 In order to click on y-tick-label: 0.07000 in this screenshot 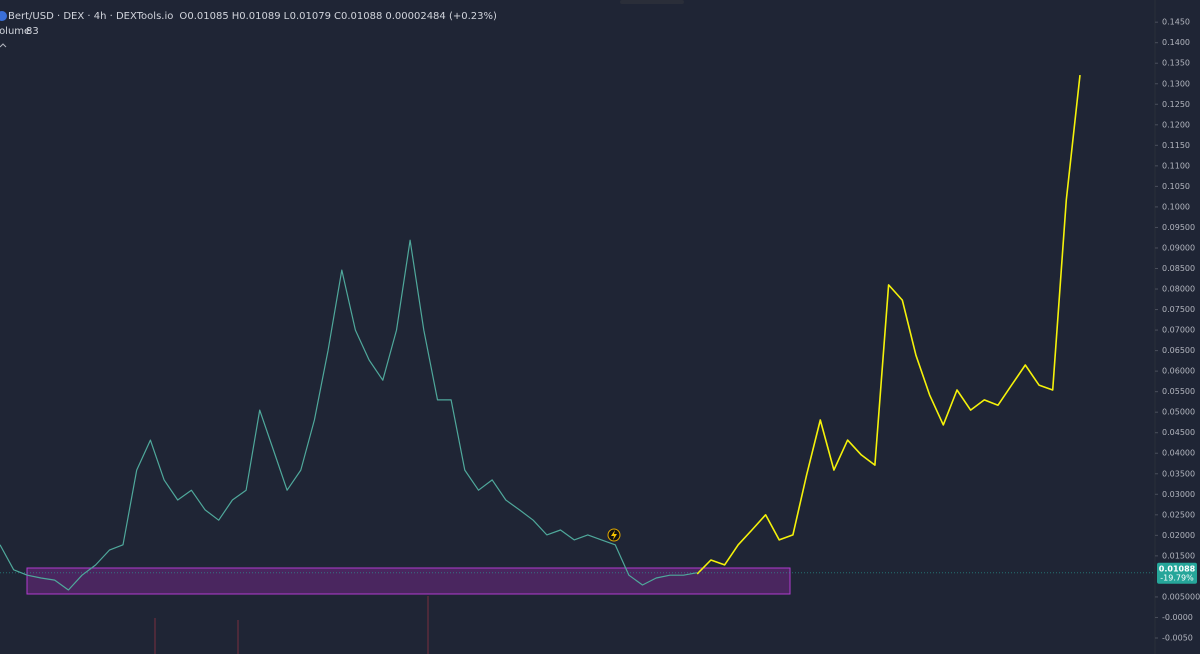, I will do `click(1178, 330)`.